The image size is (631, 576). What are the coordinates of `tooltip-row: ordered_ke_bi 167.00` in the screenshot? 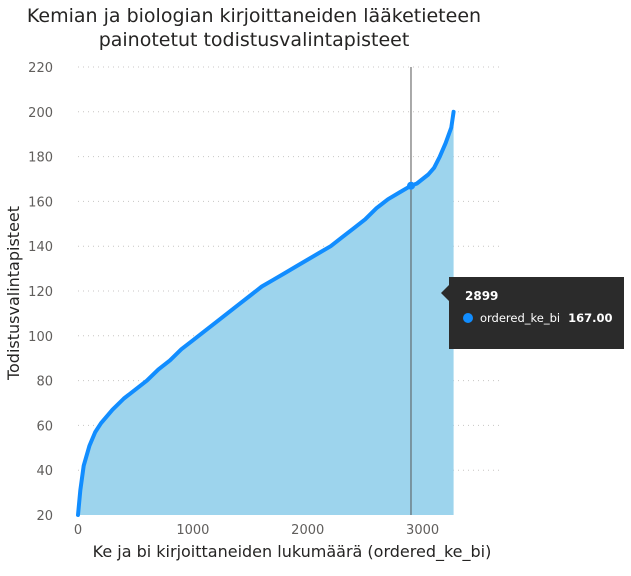 It's located at (538, 318).